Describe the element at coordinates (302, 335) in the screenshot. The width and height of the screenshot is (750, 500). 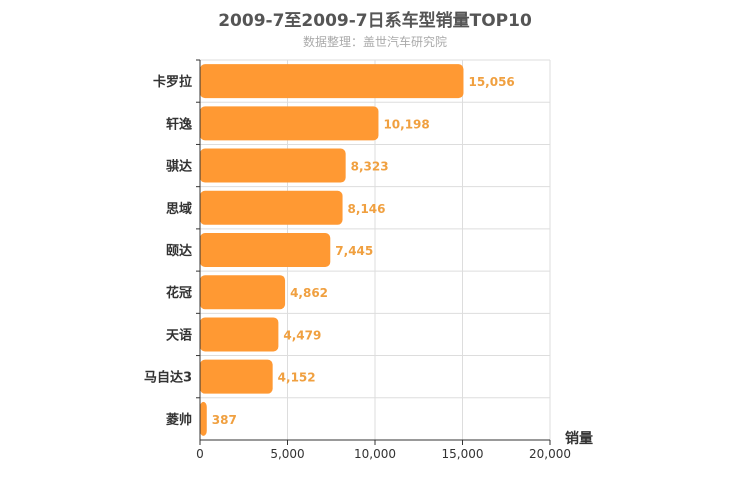
I see `value-label: 4,479` at that location.